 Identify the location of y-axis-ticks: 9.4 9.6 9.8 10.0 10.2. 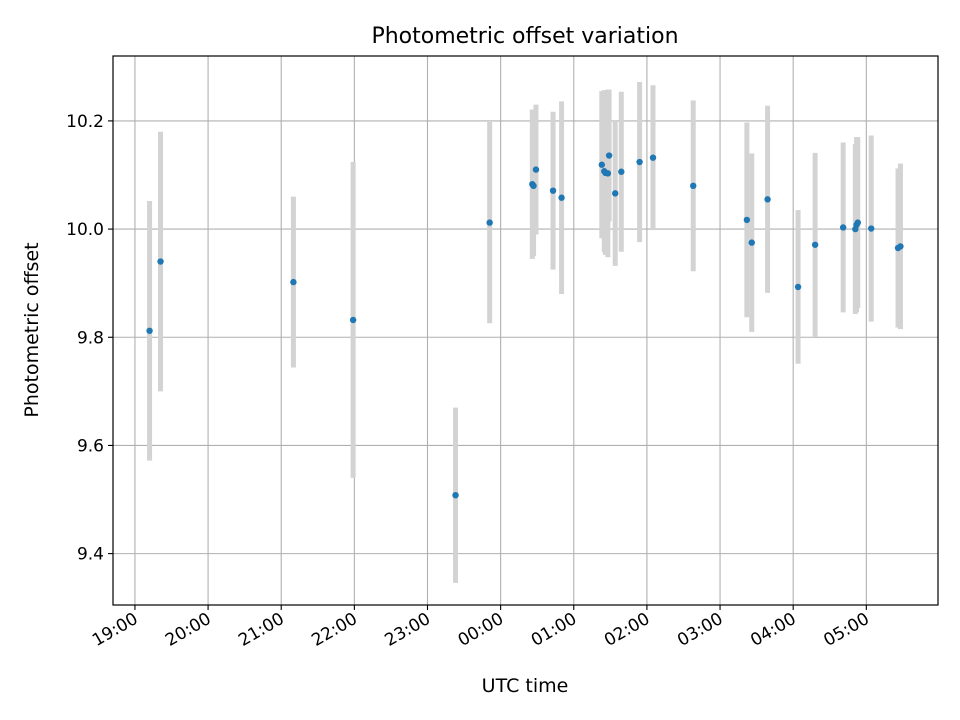
(89, 338).